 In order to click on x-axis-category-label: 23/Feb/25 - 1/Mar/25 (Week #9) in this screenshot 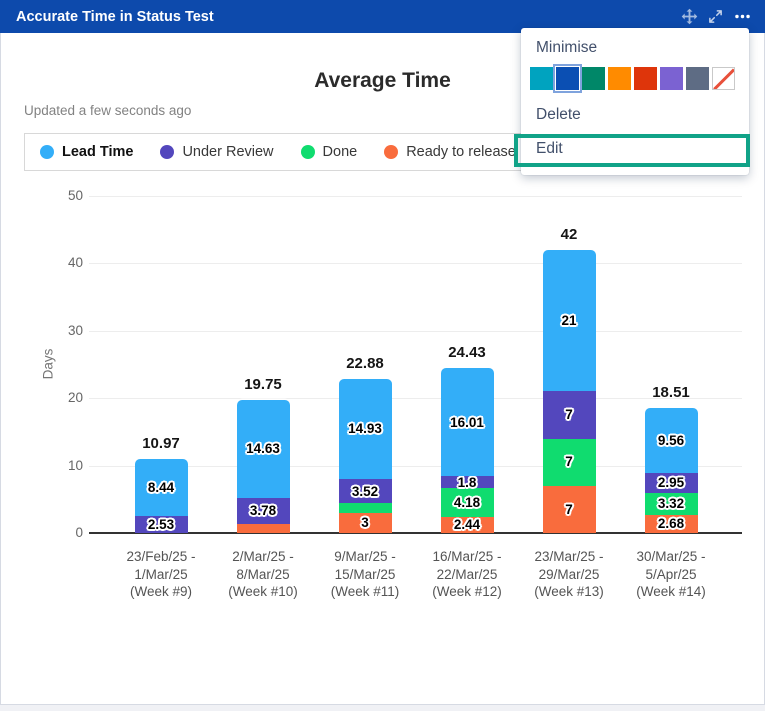, I will do `click(161, 574)`.